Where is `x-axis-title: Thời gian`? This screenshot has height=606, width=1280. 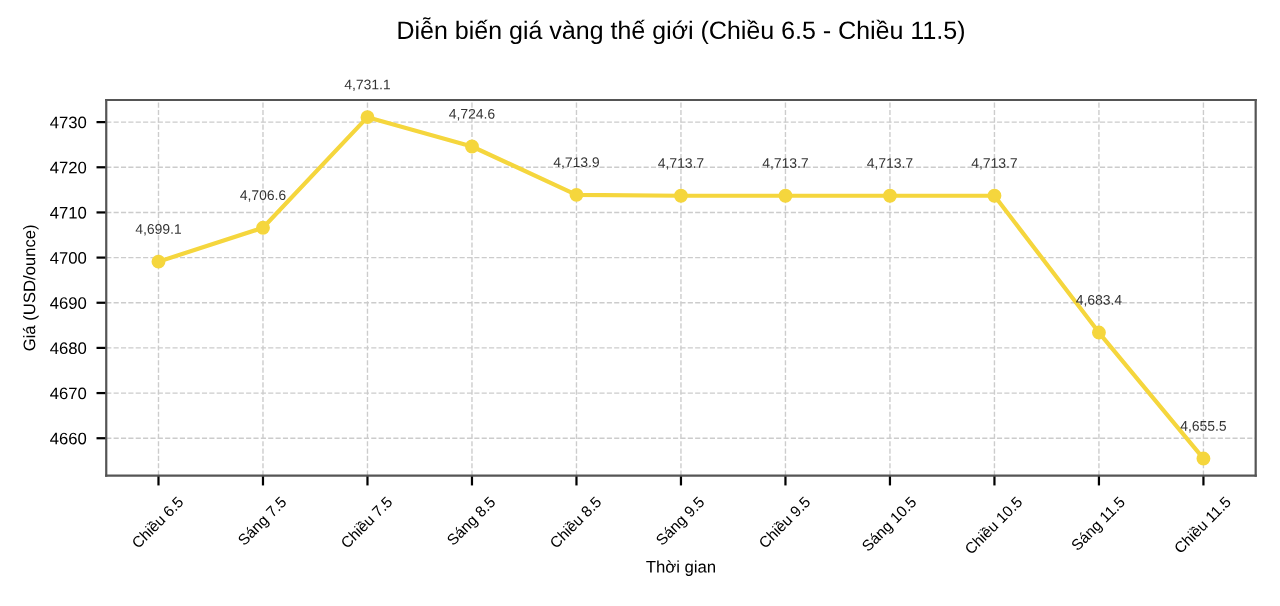
x-axis-title: Thời gian is located at coordinates (680, 568).